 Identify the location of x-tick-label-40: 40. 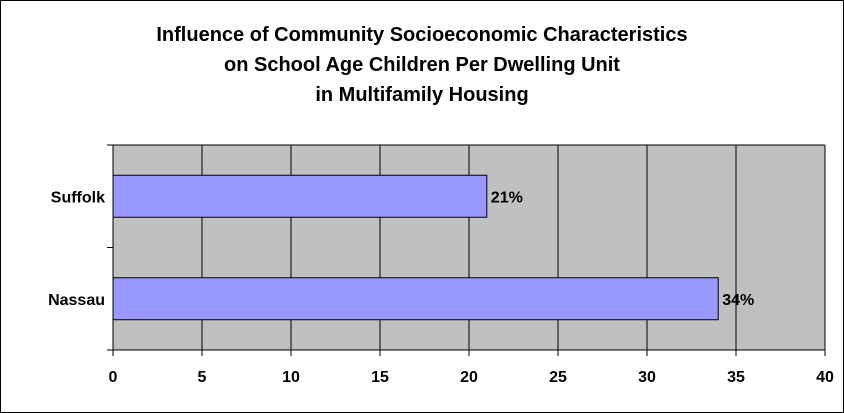
(825, 377).